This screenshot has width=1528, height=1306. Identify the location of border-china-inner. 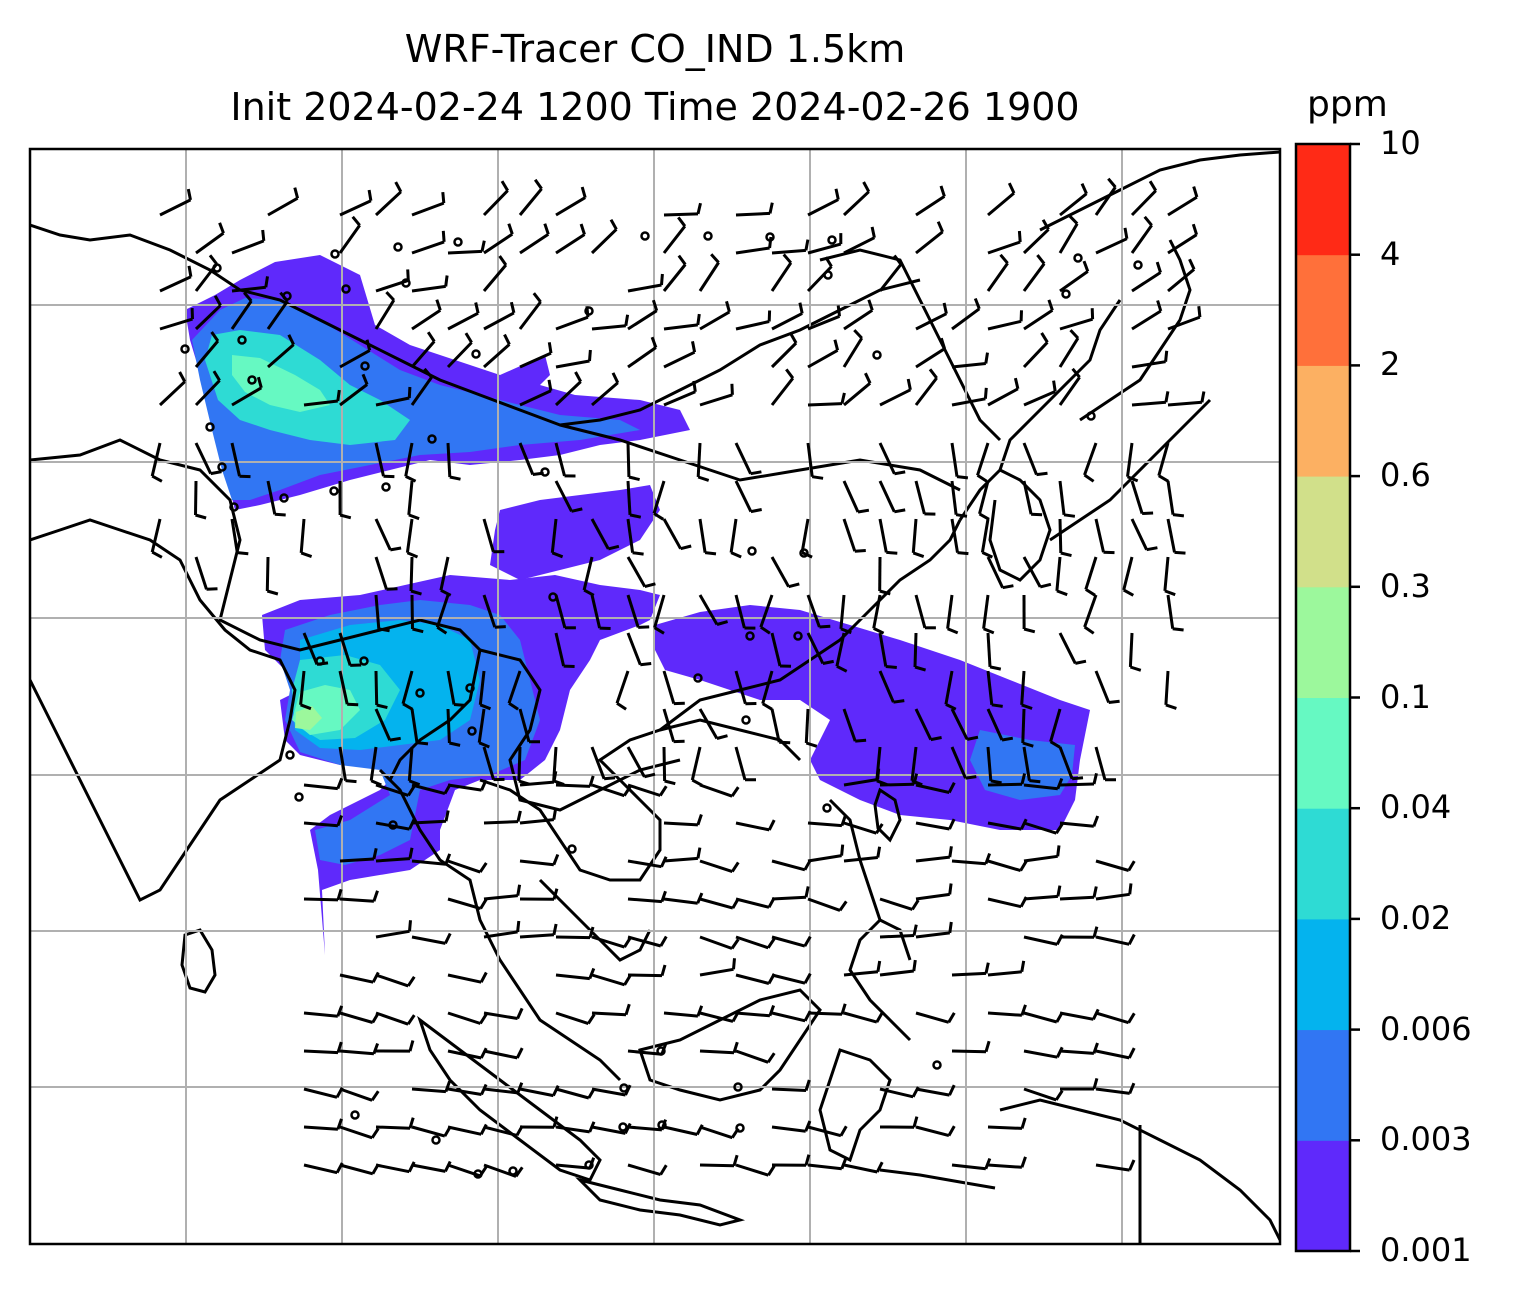
(580, 730).